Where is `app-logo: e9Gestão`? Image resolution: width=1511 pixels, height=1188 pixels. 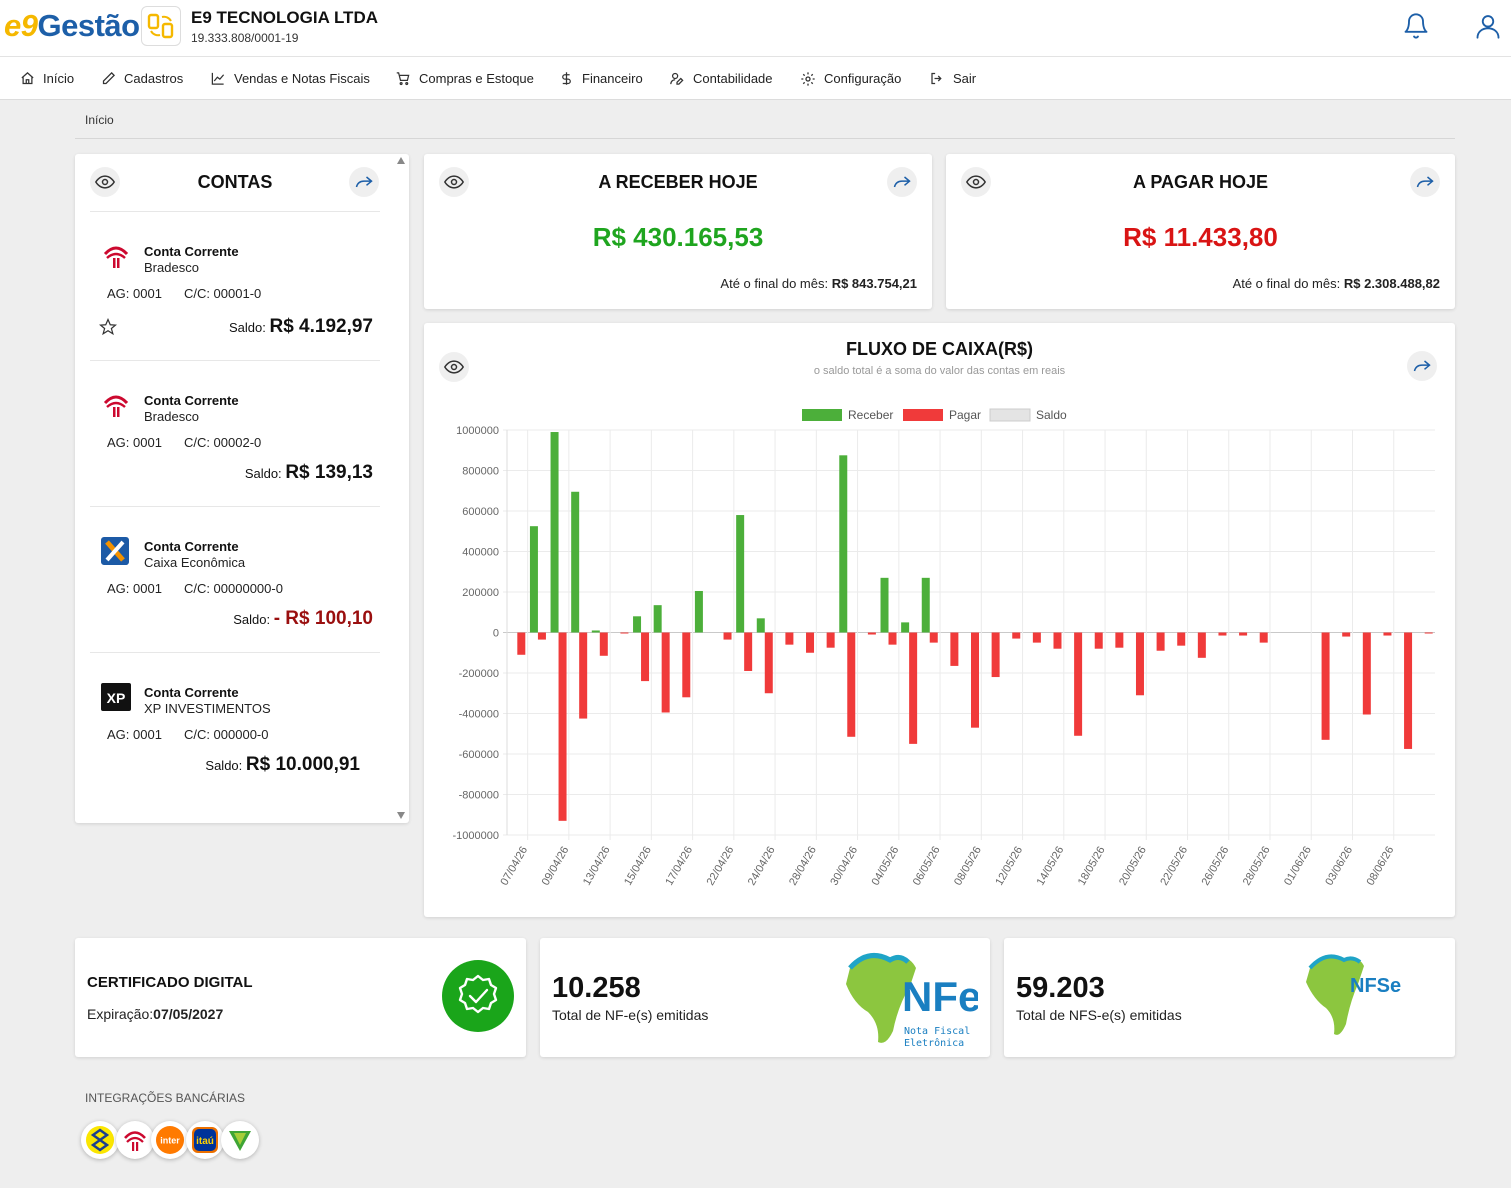
app-logo: e9Gestão is located at coordinates (72, 25).